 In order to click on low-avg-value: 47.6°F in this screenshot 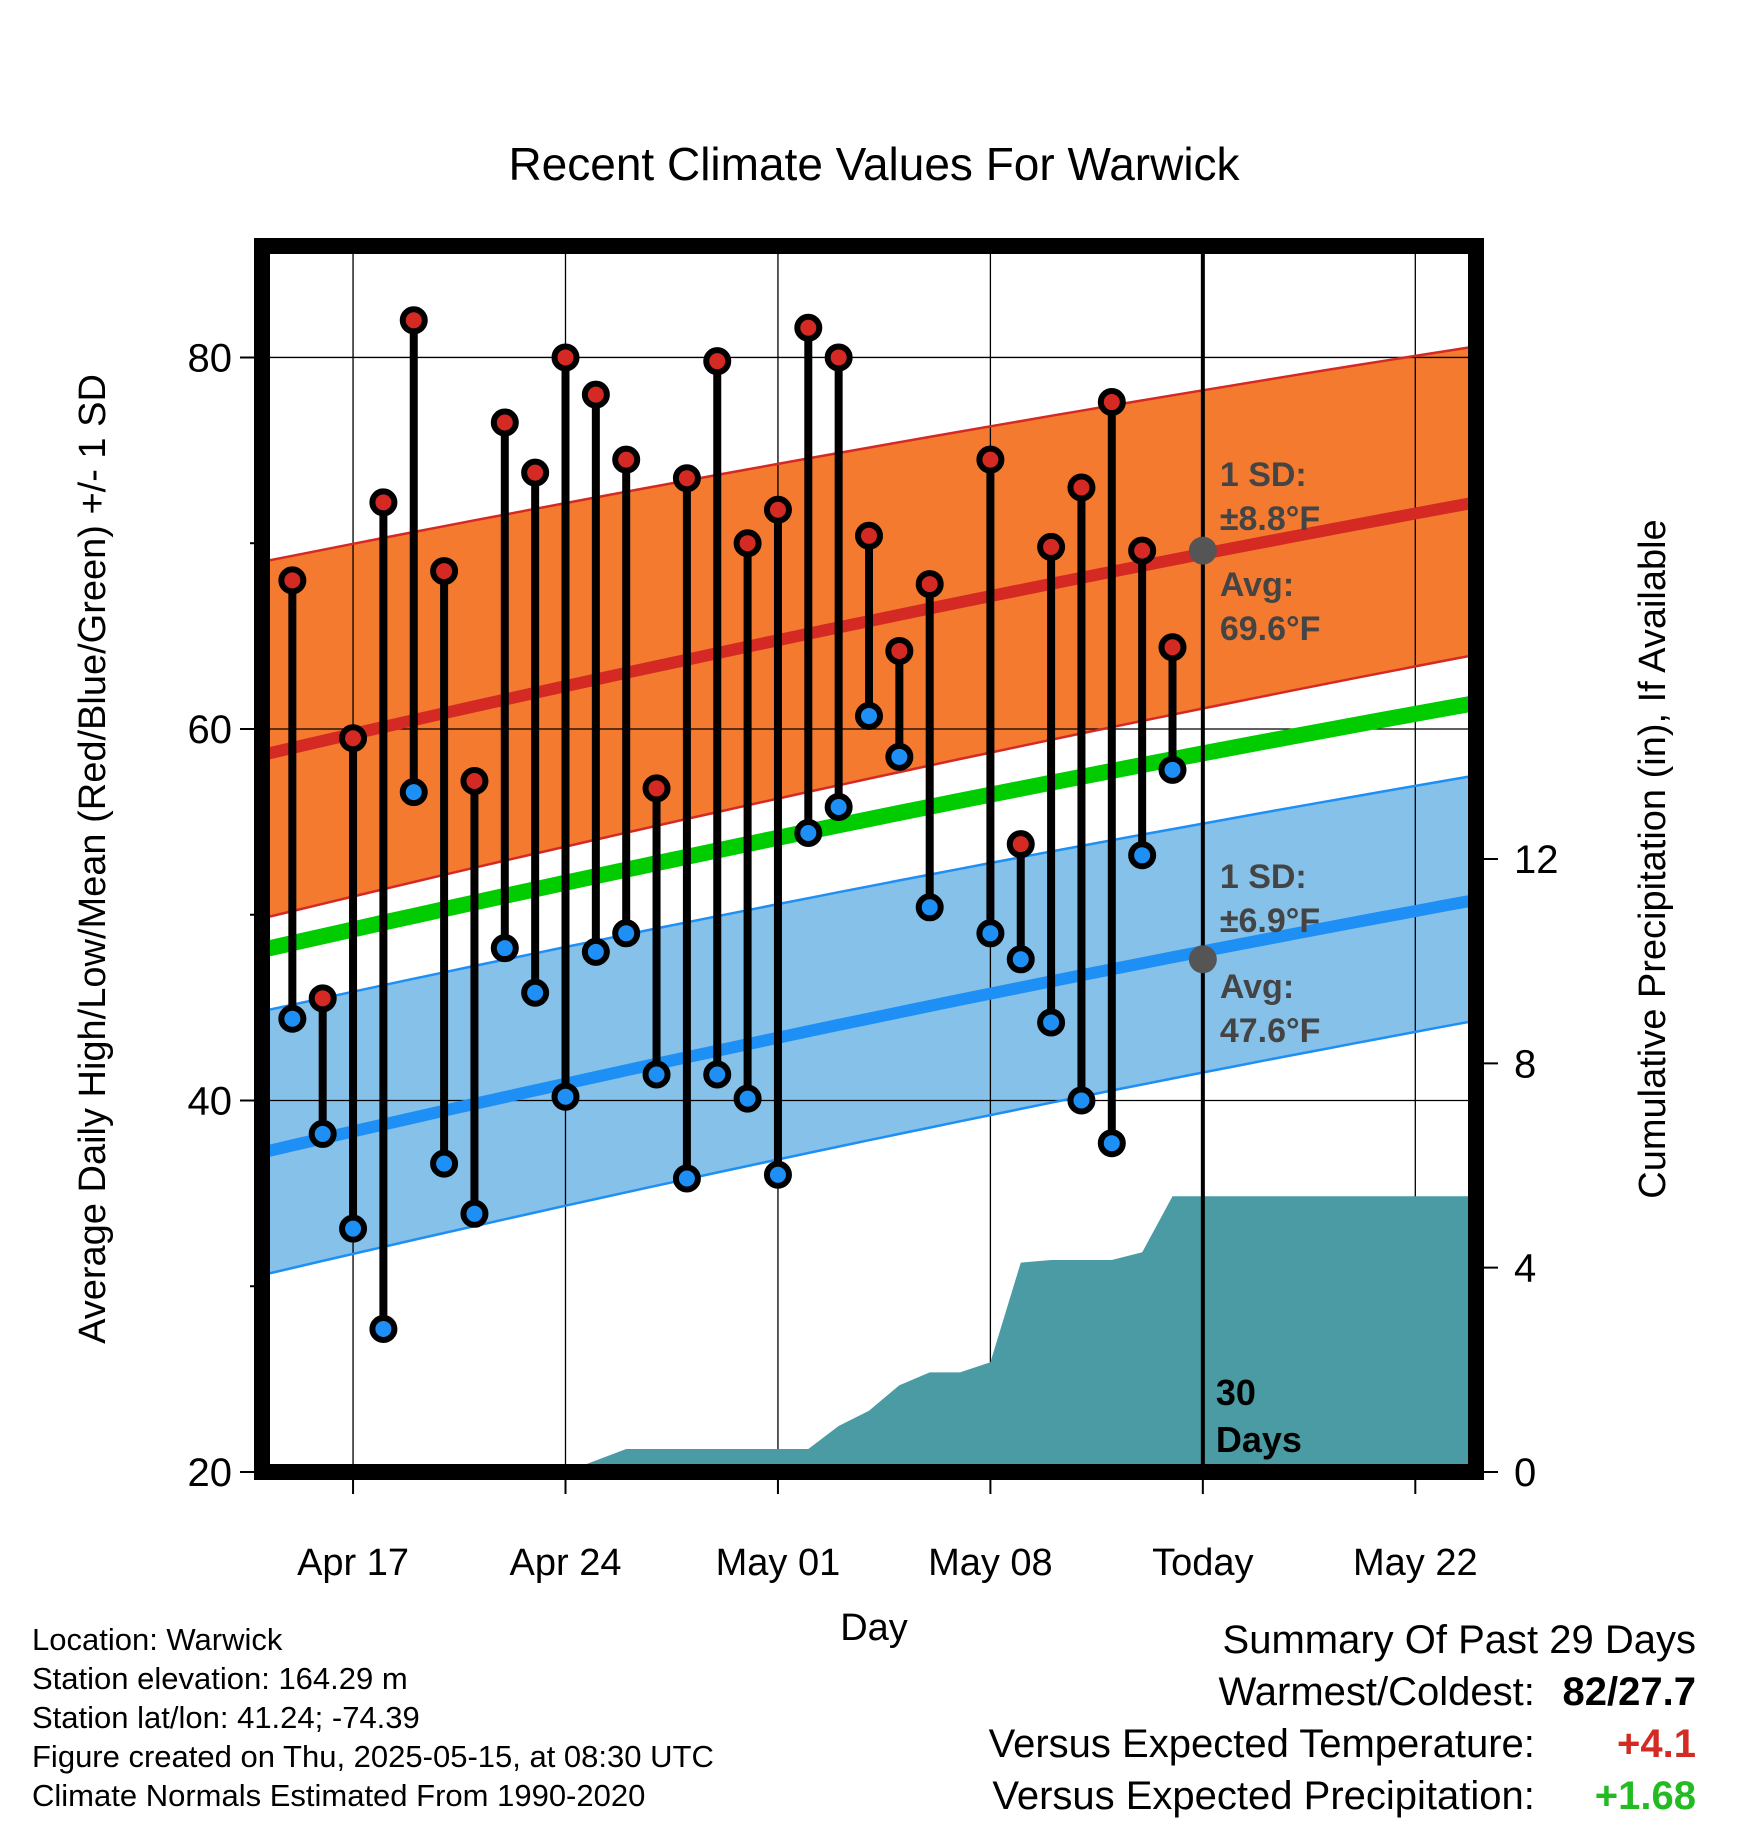, I will do `click(1270, 1031)`.